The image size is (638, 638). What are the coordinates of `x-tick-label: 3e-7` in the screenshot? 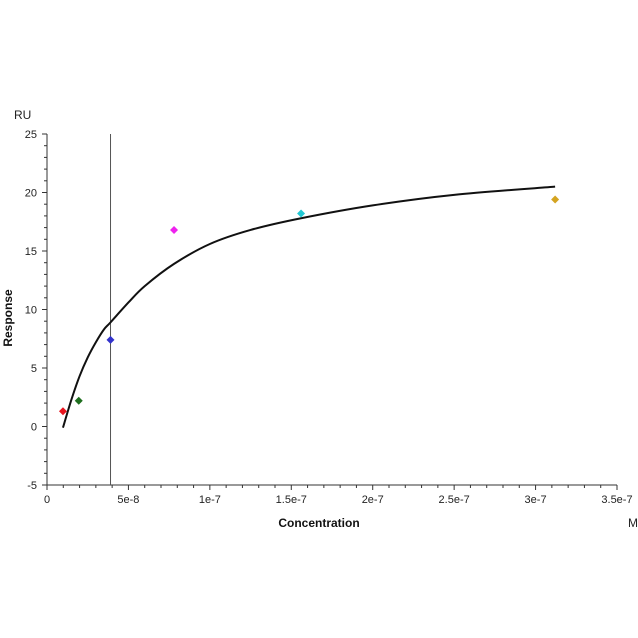 It's located at (536, 500).